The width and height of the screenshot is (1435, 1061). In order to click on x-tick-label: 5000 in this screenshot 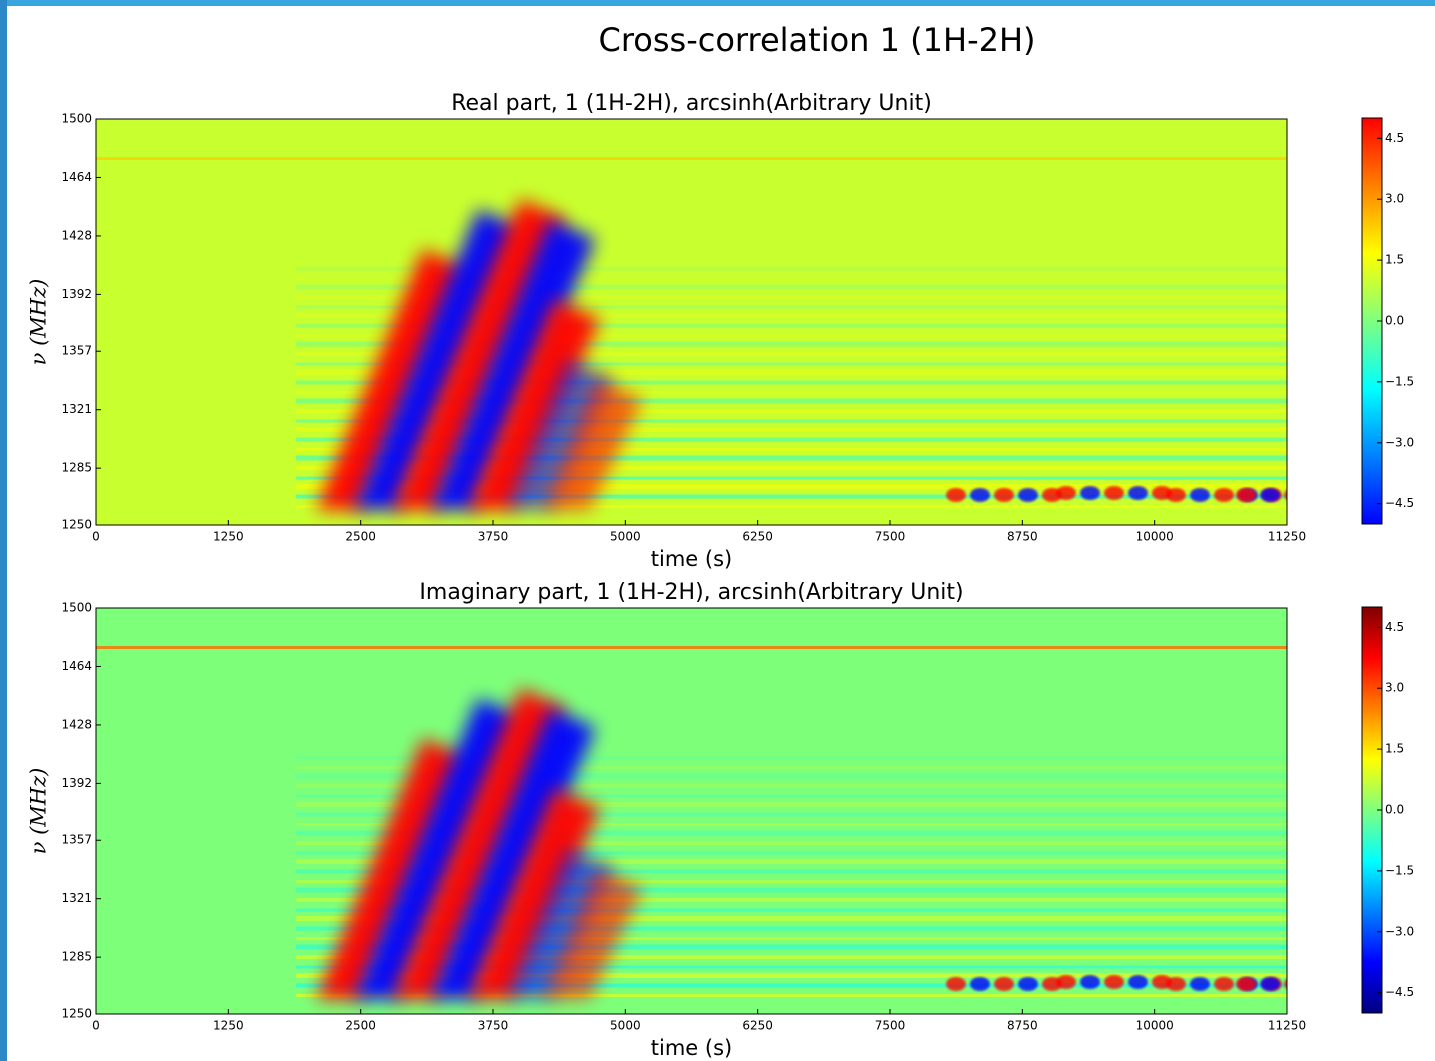, I will do `click(625, 537)`.